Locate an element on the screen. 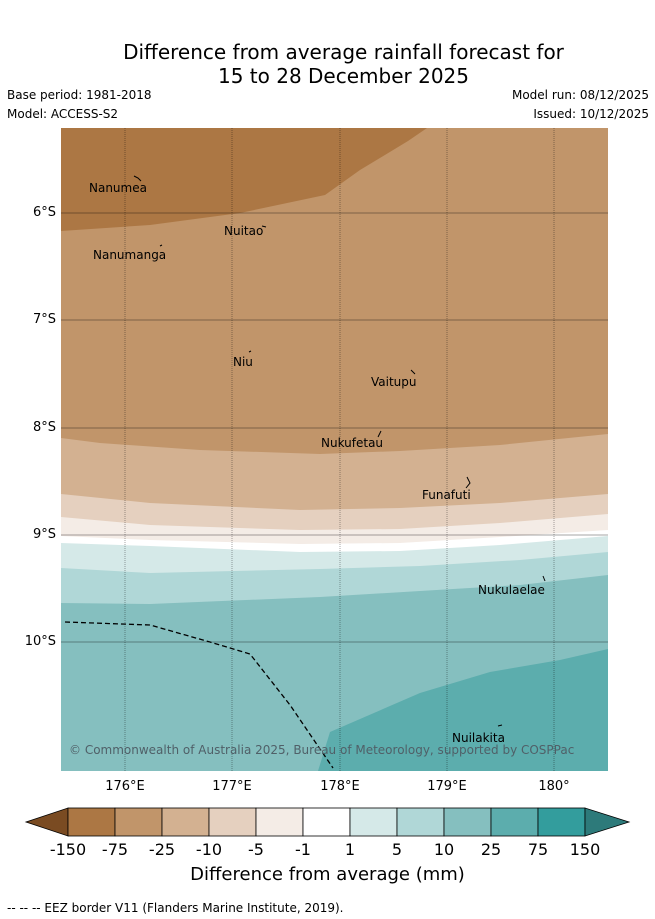 The width and height of the screenshot is (655, 919). place-niu: Niu is located at coordinates (243, 362).